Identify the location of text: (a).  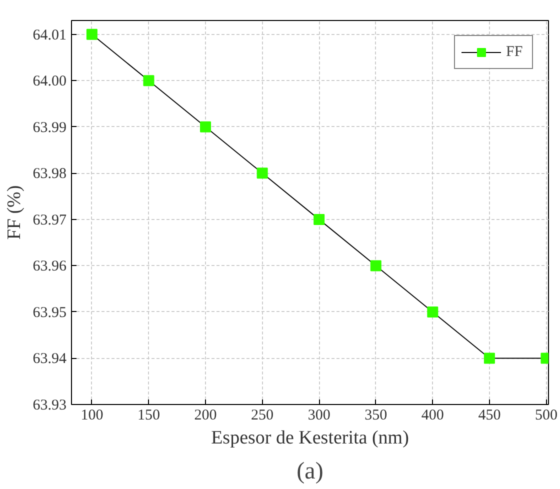
(310, 471).